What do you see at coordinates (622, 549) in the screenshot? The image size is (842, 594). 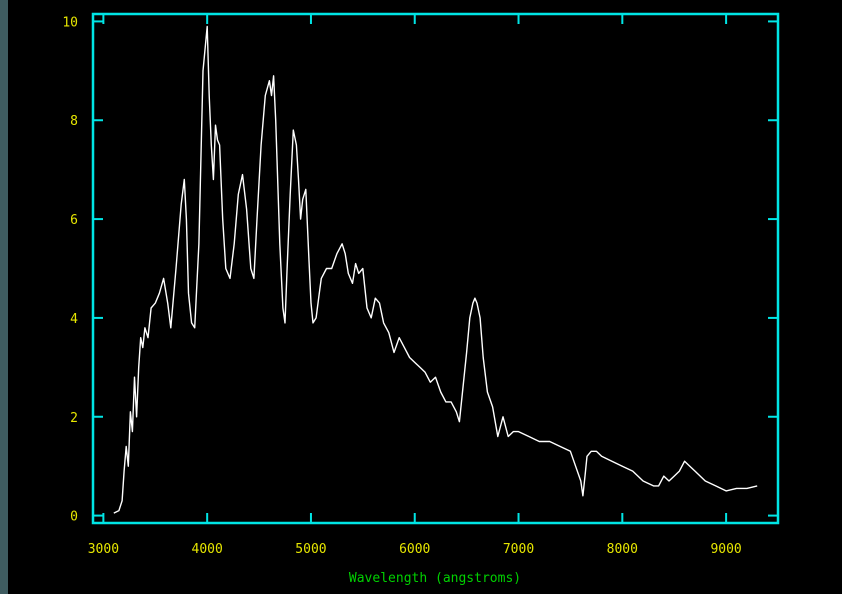 I see `x-tick-label: 8000` at bounding box center [622, 549].